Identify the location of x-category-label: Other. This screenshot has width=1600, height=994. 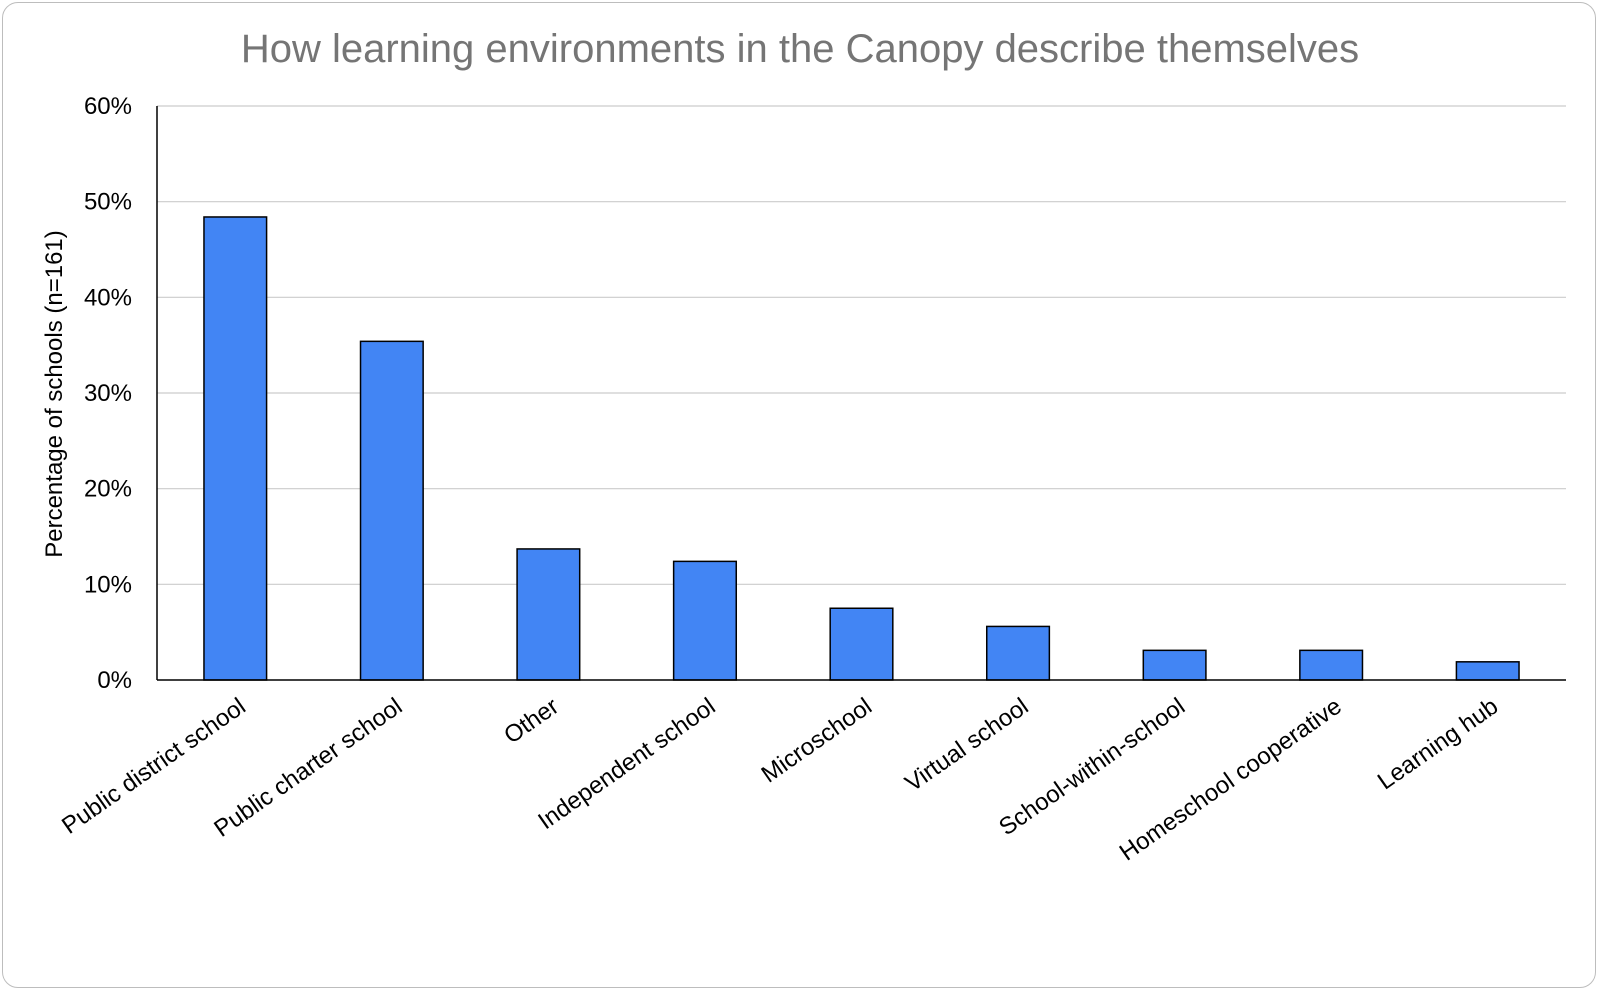
(531, 721).